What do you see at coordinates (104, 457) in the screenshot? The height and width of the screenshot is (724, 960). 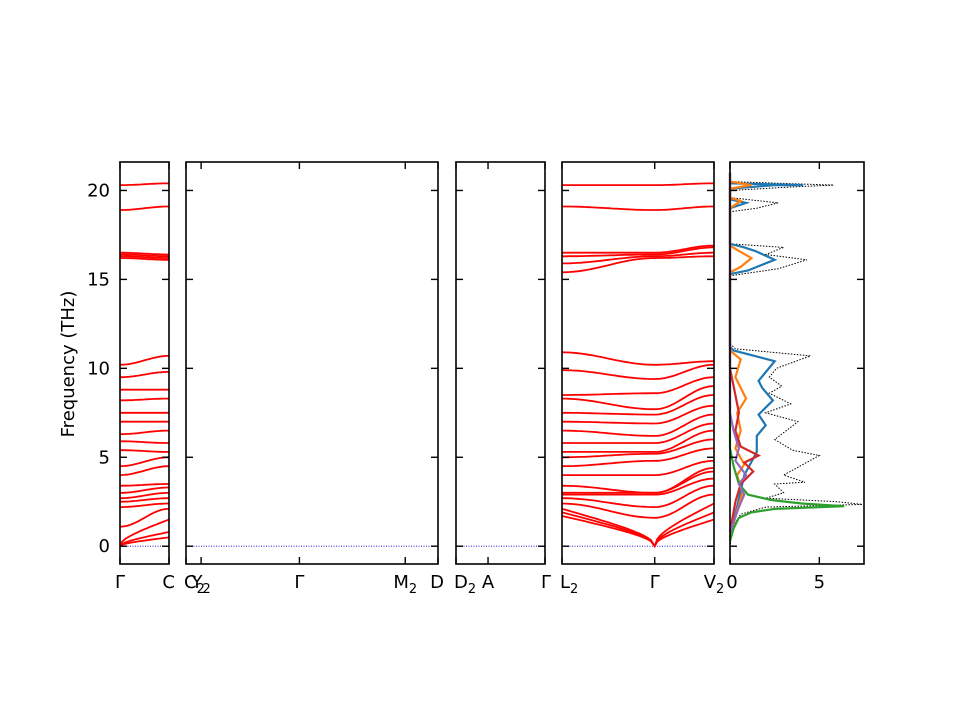 I see `y-tick-label: 5` at bounding box center [104, 457].